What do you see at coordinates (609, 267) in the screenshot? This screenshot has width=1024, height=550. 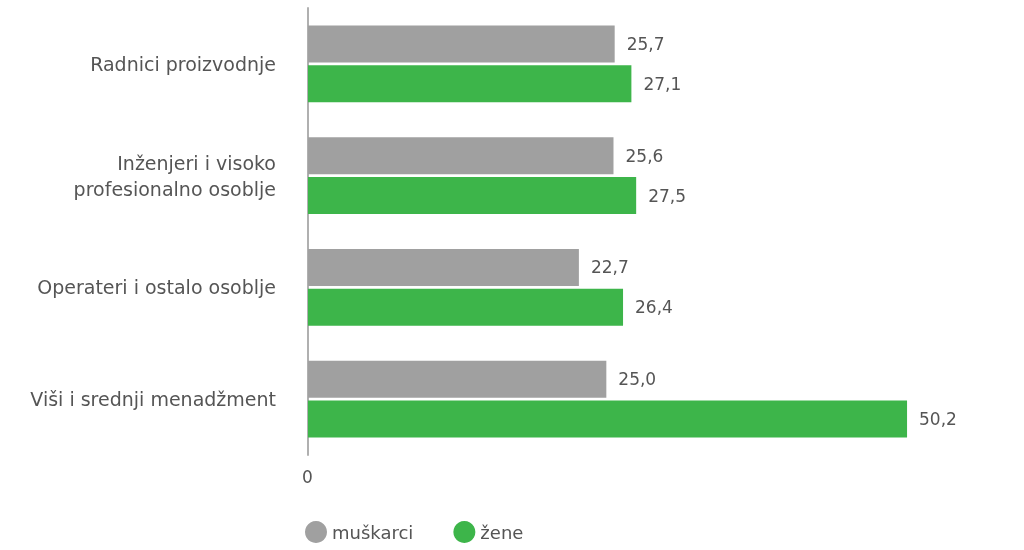 I see `data-label: 22,7` at bounding box center [609, 267].